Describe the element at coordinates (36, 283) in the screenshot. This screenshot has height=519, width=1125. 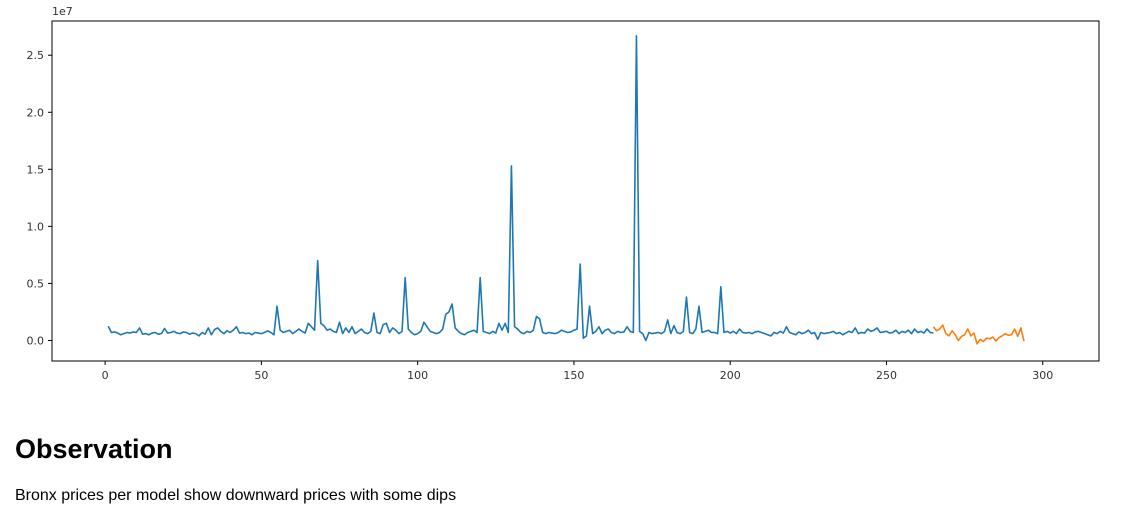
I see `y-tick-label: 0.5` at that location.